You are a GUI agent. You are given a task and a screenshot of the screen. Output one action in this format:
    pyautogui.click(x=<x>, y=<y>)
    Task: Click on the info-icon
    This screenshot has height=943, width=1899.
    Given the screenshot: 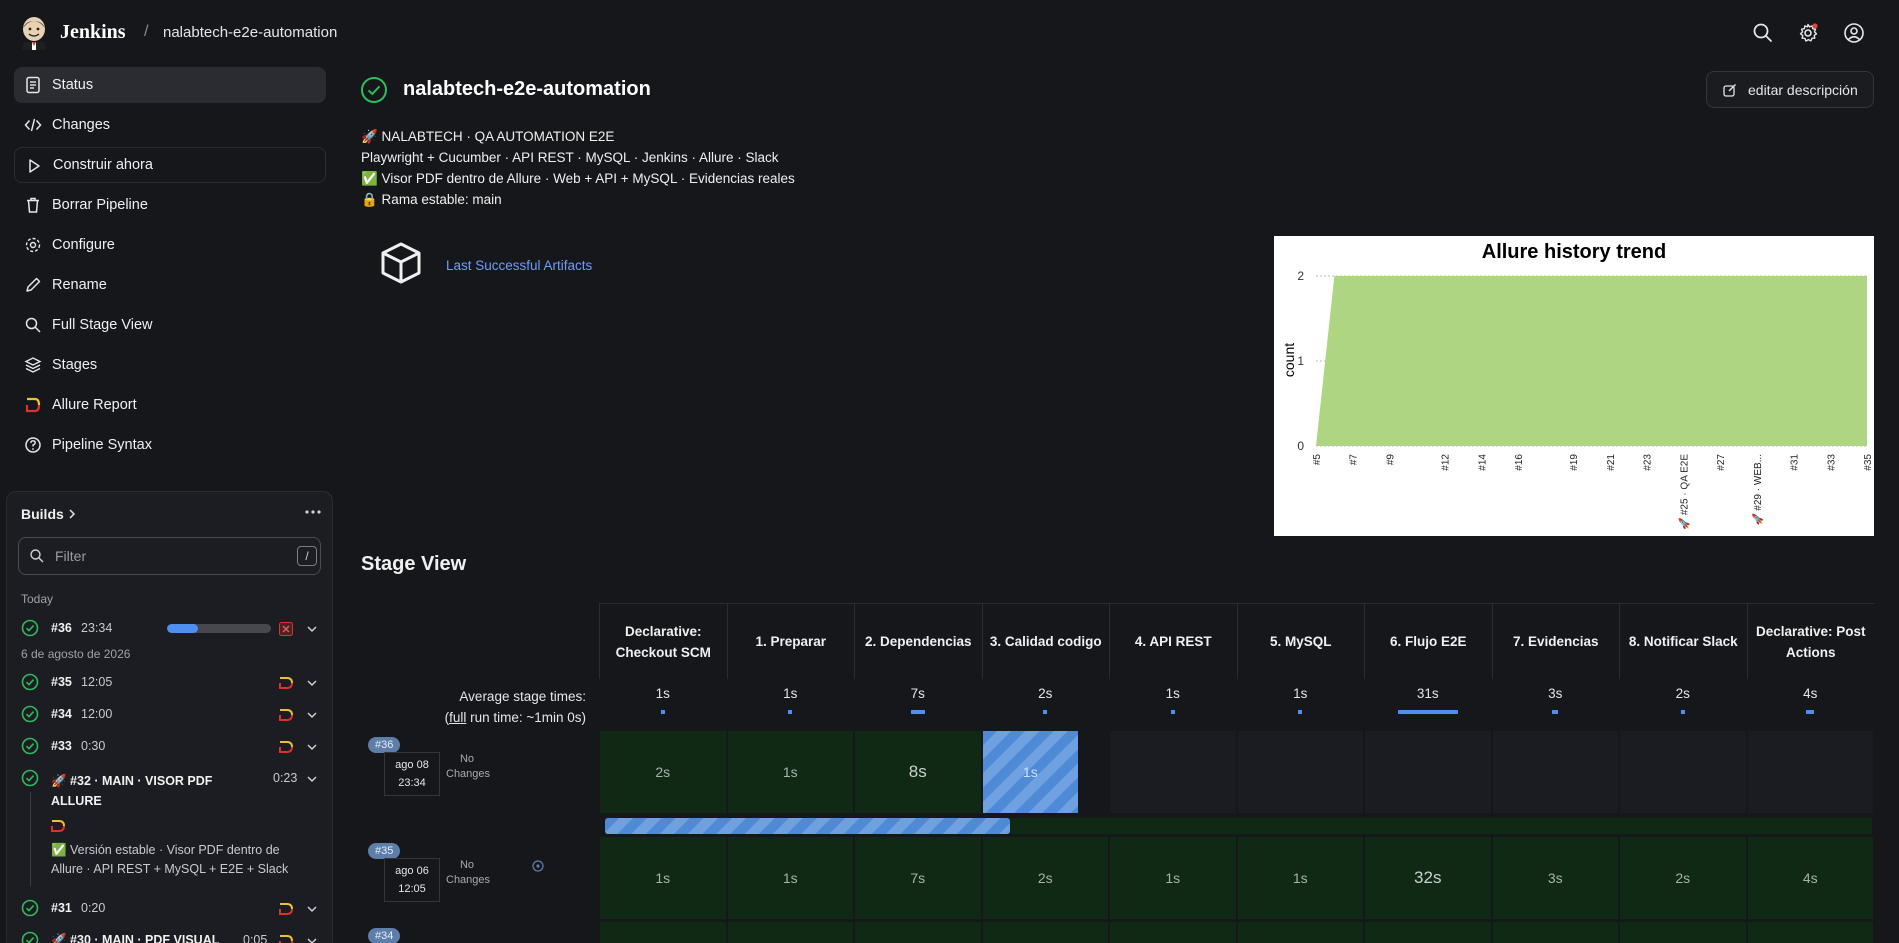 What is the action you would take?
    pyautogui.click(x=538, y=866)
    